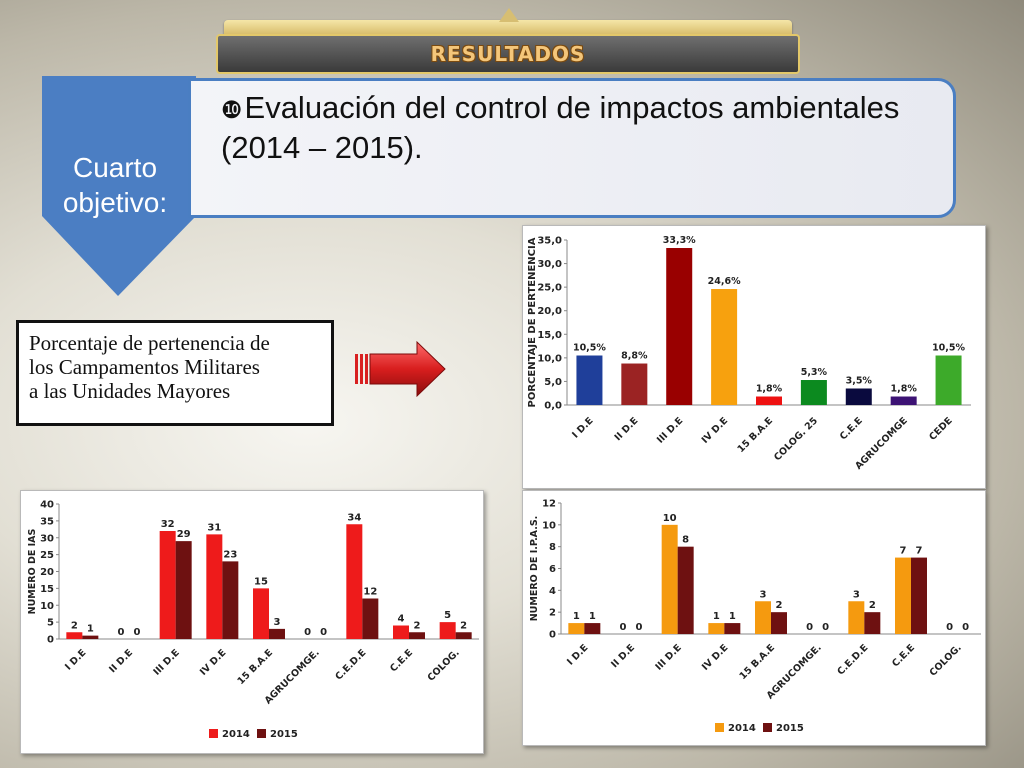 The image size is (1024, 768). Describe the element at coordinates (946, 660) in the screenshot. I see `x-category-label: COLOG.` at that location.